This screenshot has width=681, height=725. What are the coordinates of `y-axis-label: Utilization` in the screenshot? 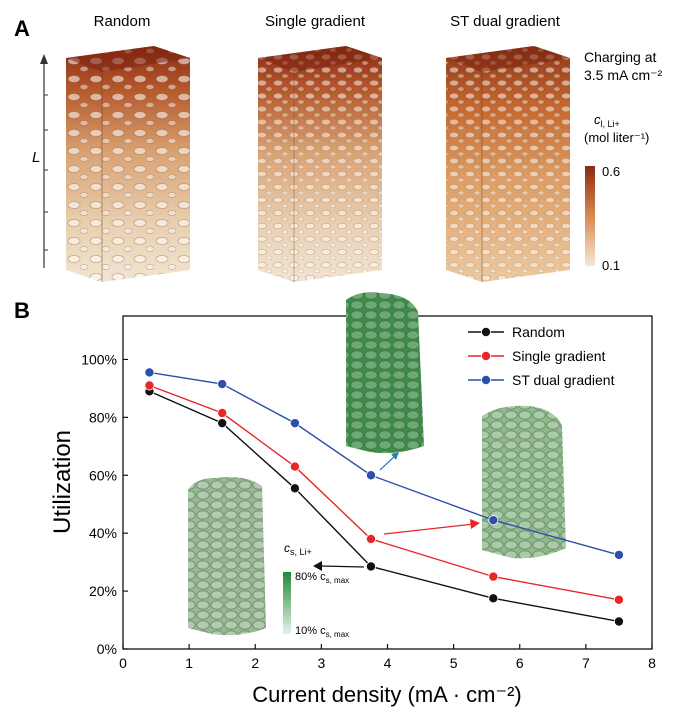 It's located at (62, 482).